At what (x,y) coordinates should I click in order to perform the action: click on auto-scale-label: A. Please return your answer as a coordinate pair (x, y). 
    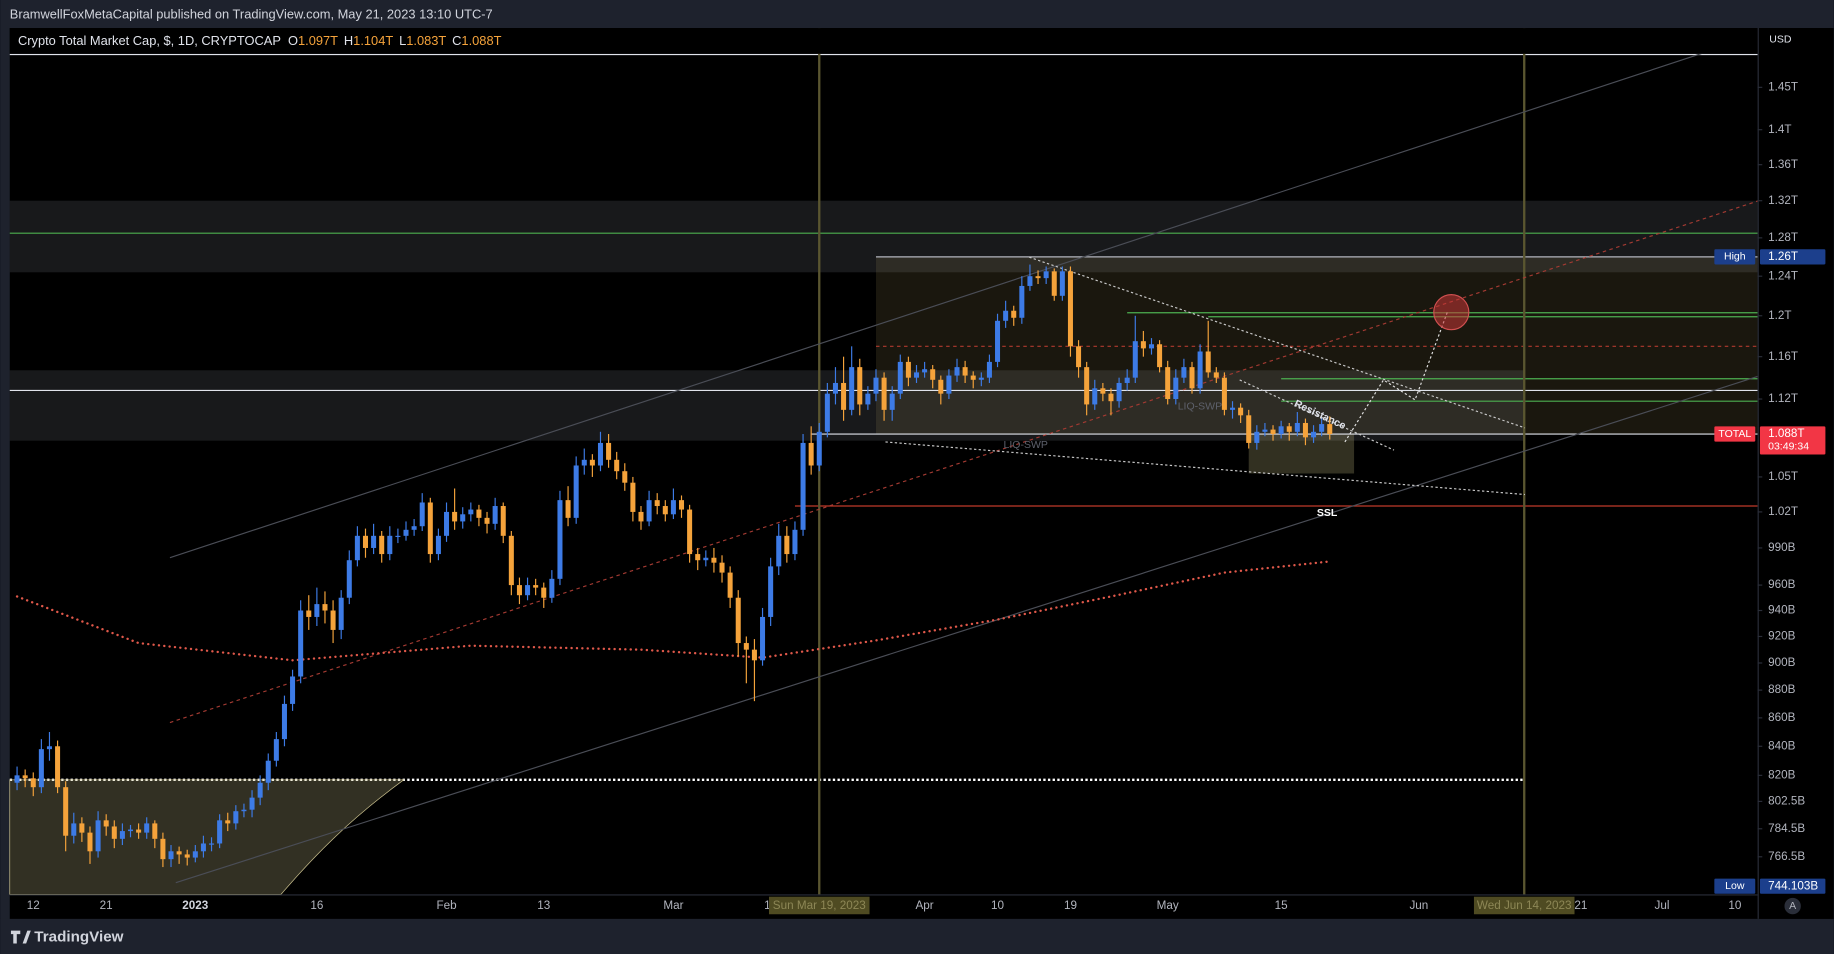
    Looking at the image, I should click on (1792, 906).